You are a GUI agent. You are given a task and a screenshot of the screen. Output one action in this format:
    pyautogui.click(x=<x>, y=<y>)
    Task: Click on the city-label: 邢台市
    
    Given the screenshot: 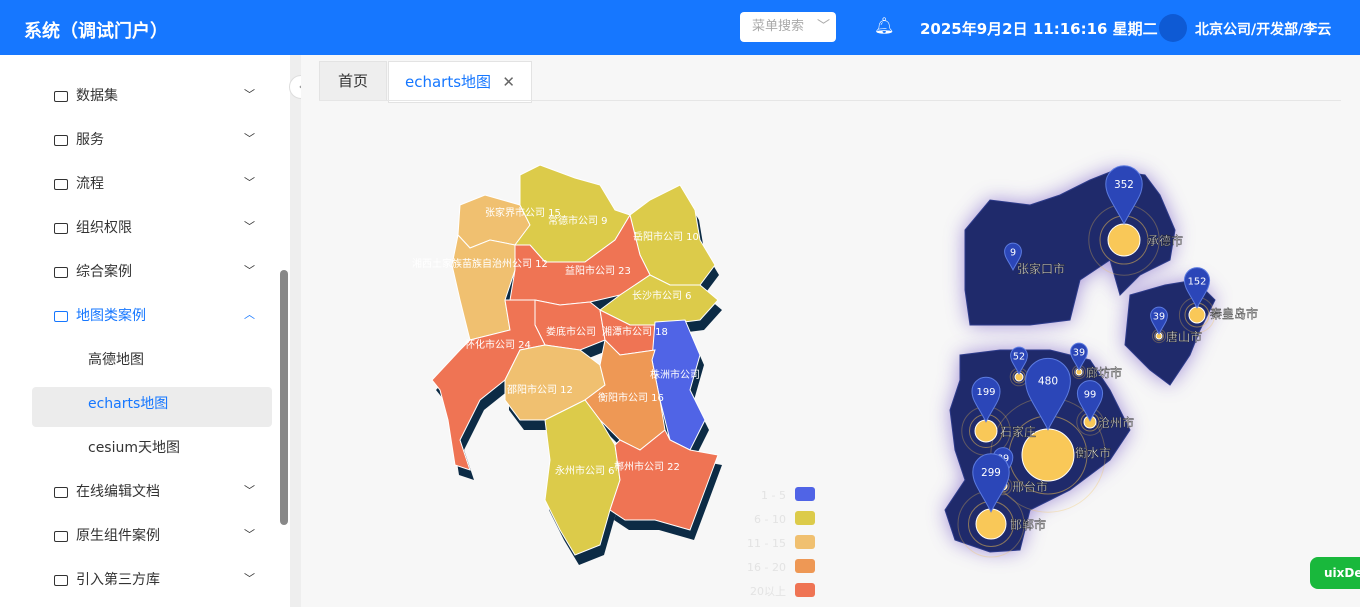 What is the action you would take?
    pyautogui.click(x=1030, y=486)
    